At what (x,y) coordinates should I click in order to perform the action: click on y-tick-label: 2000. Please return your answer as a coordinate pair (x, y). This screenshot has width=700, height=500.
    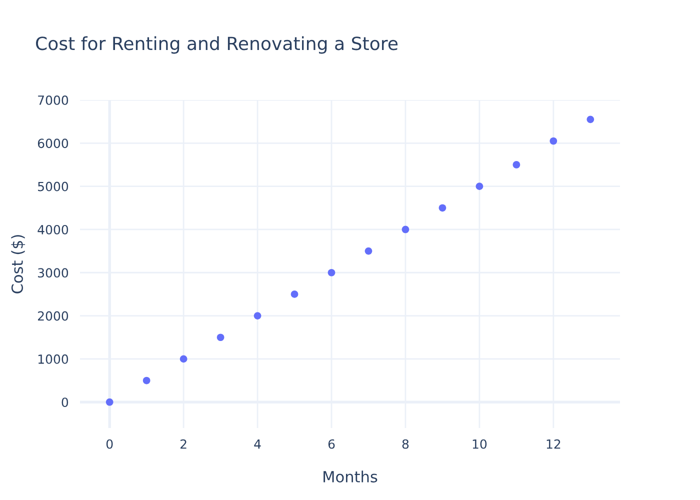
    Looking at the image, I should click on (53, 316).